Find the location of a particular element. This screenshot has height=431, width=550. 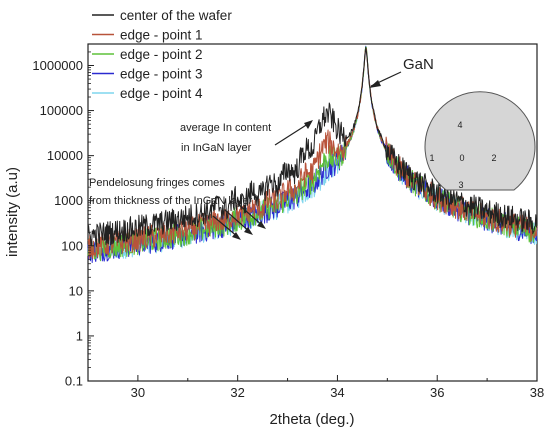

legend-label-1: edge - point 1 is located at coordinates (161, 35).